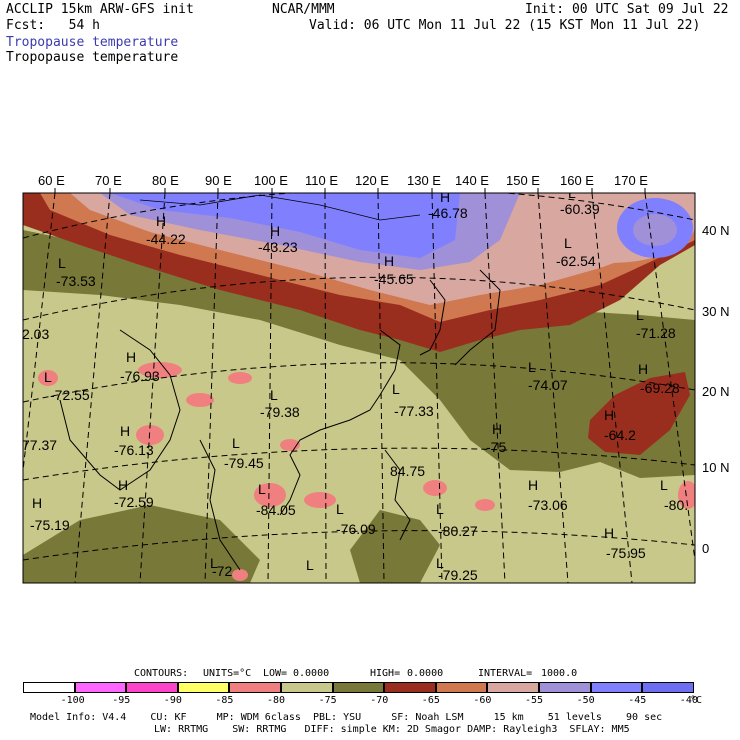 Image resolution: width=740 pixels, height=740 pixels. What do you see at coordinates (394, 279) in the screenshot?
I see `contour-value-label: -45.65` at bounding box center [394, 279].